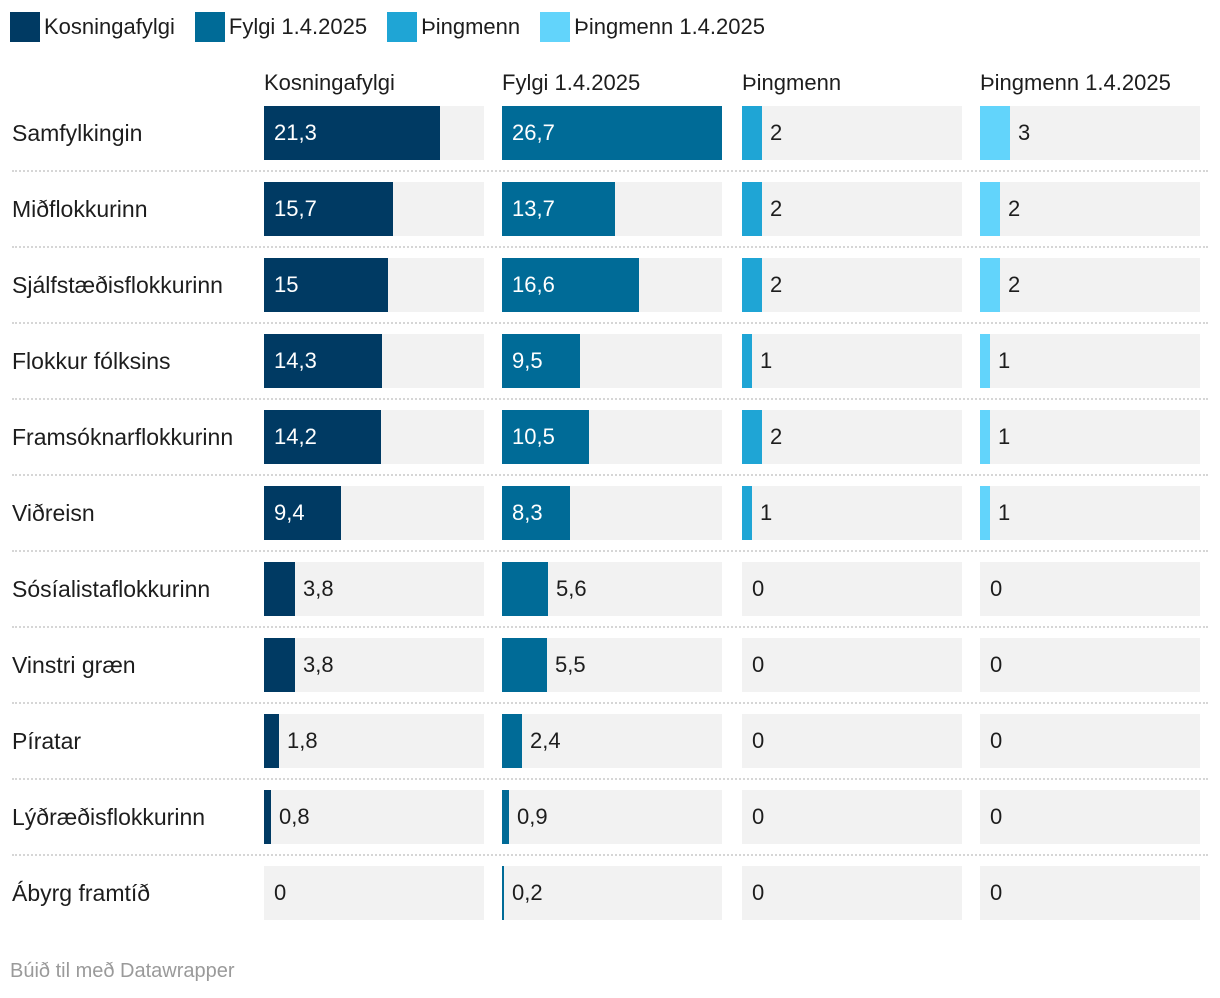 The height and width of the screenshot is (998, 1220). Describe the element at coordinates (533, 284) in the screenshot. I see `bar-value-label: 16,6` at that location.